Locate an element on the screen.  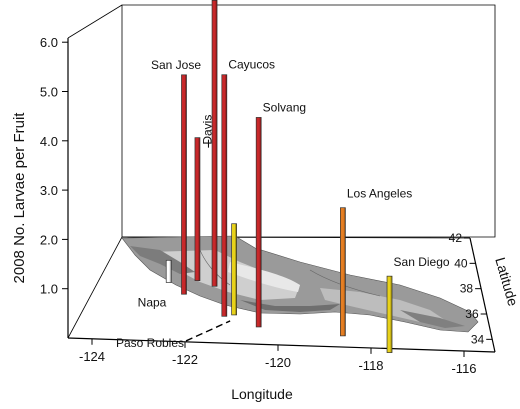
bar-san-diego: San Diego is located at coordinates (418, 304).